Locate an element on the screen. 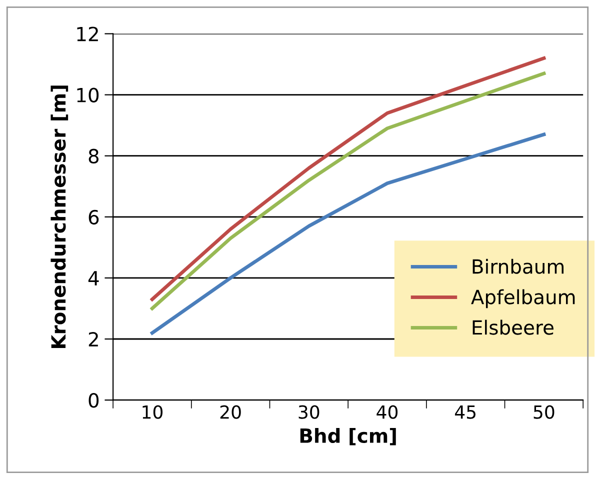 The width and height of the screenshot is (595, 482). legend-label: Elsbeere is located at coordinates (513, 327).